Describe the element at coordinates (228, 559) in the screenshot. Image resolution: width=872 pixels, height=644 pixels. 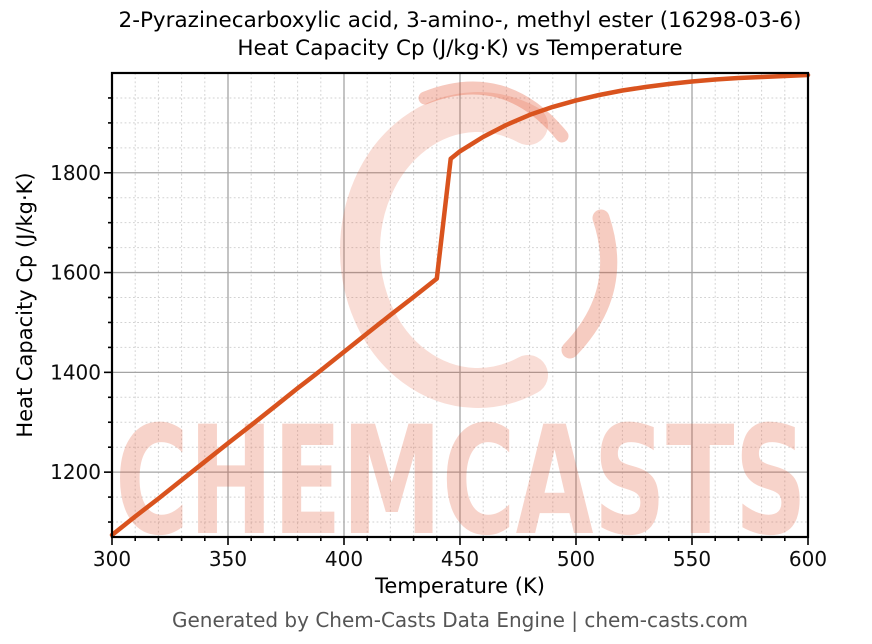
I see `x-tick-label: 350` at that location.